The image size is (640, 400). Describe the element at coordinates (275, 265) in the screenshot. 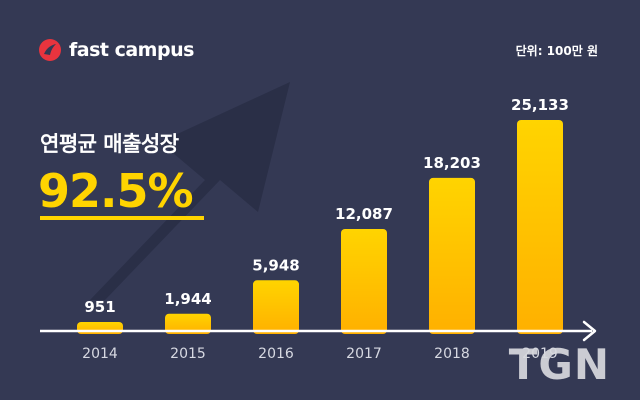

I see `value-label-2016: 5,948` at that location.